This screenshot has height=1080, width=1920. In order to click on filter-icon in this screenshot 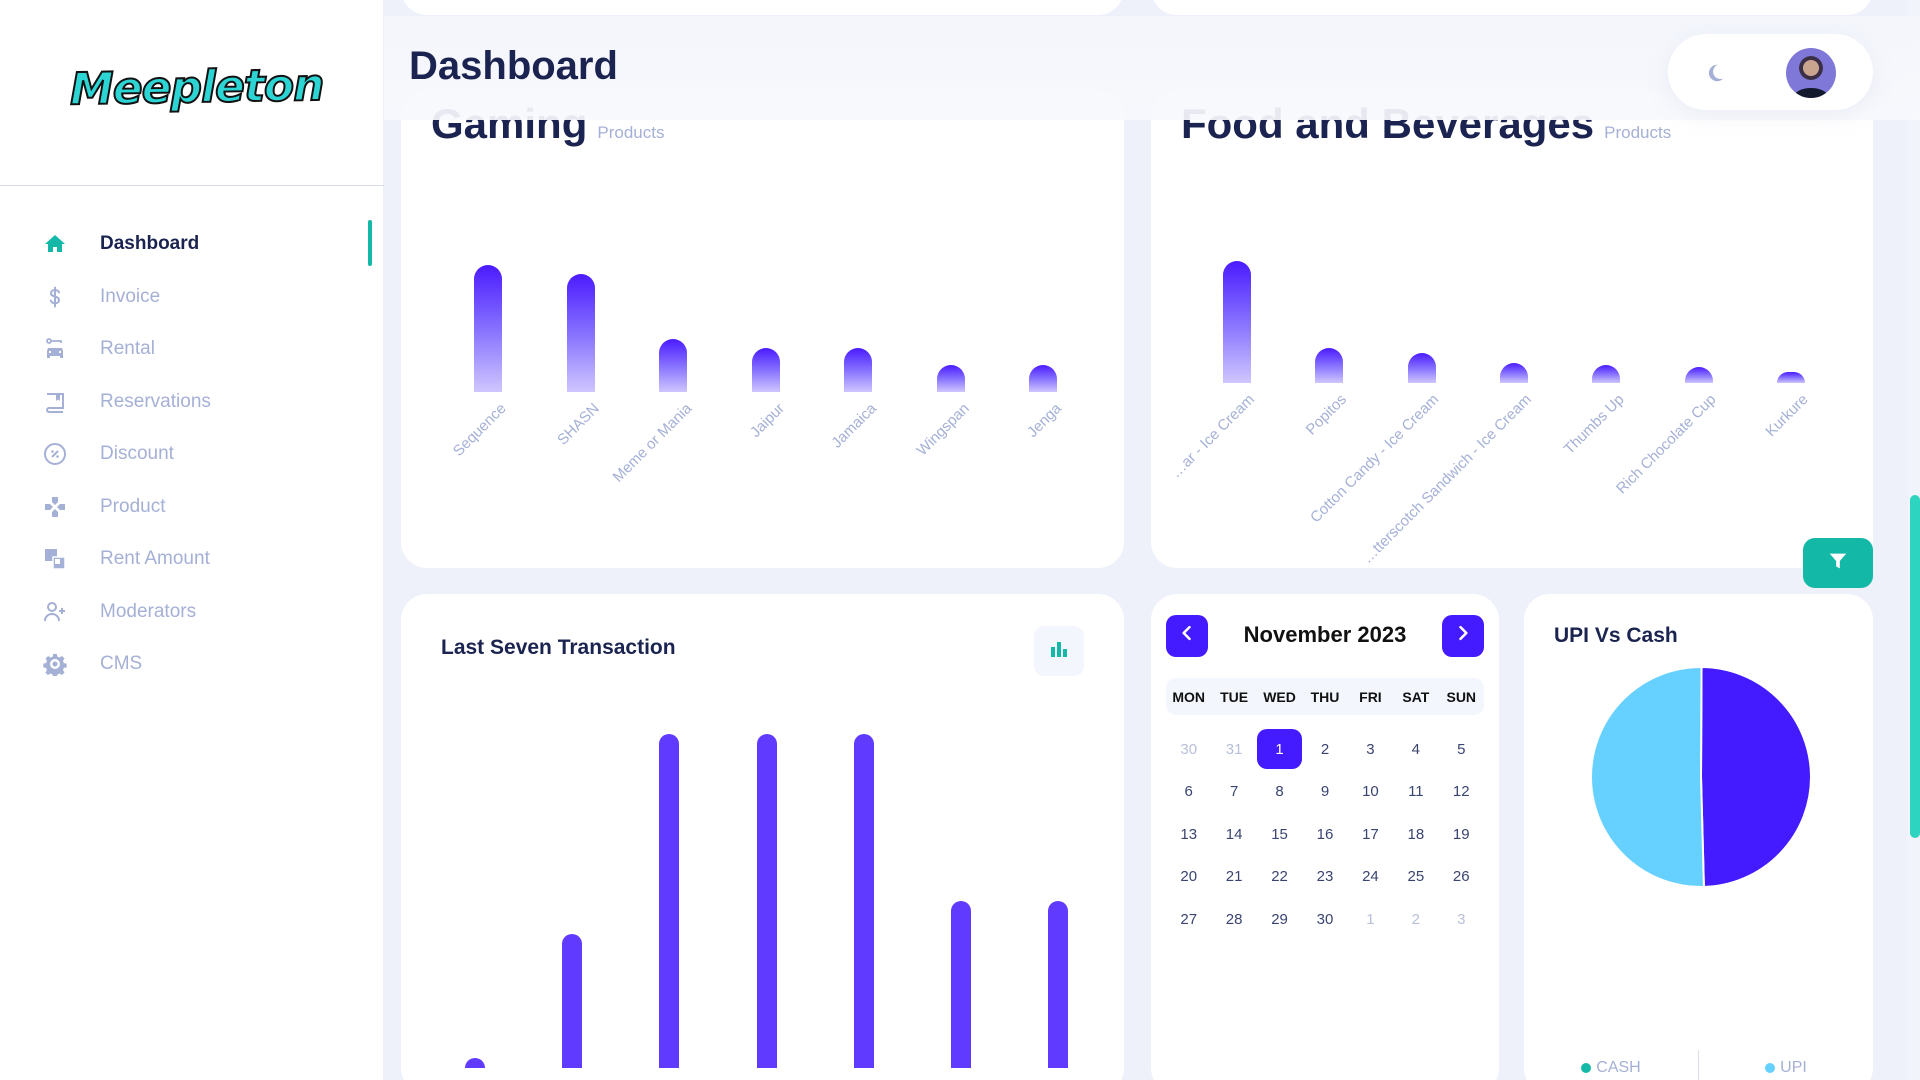, I will do `click(1838, 563)`.